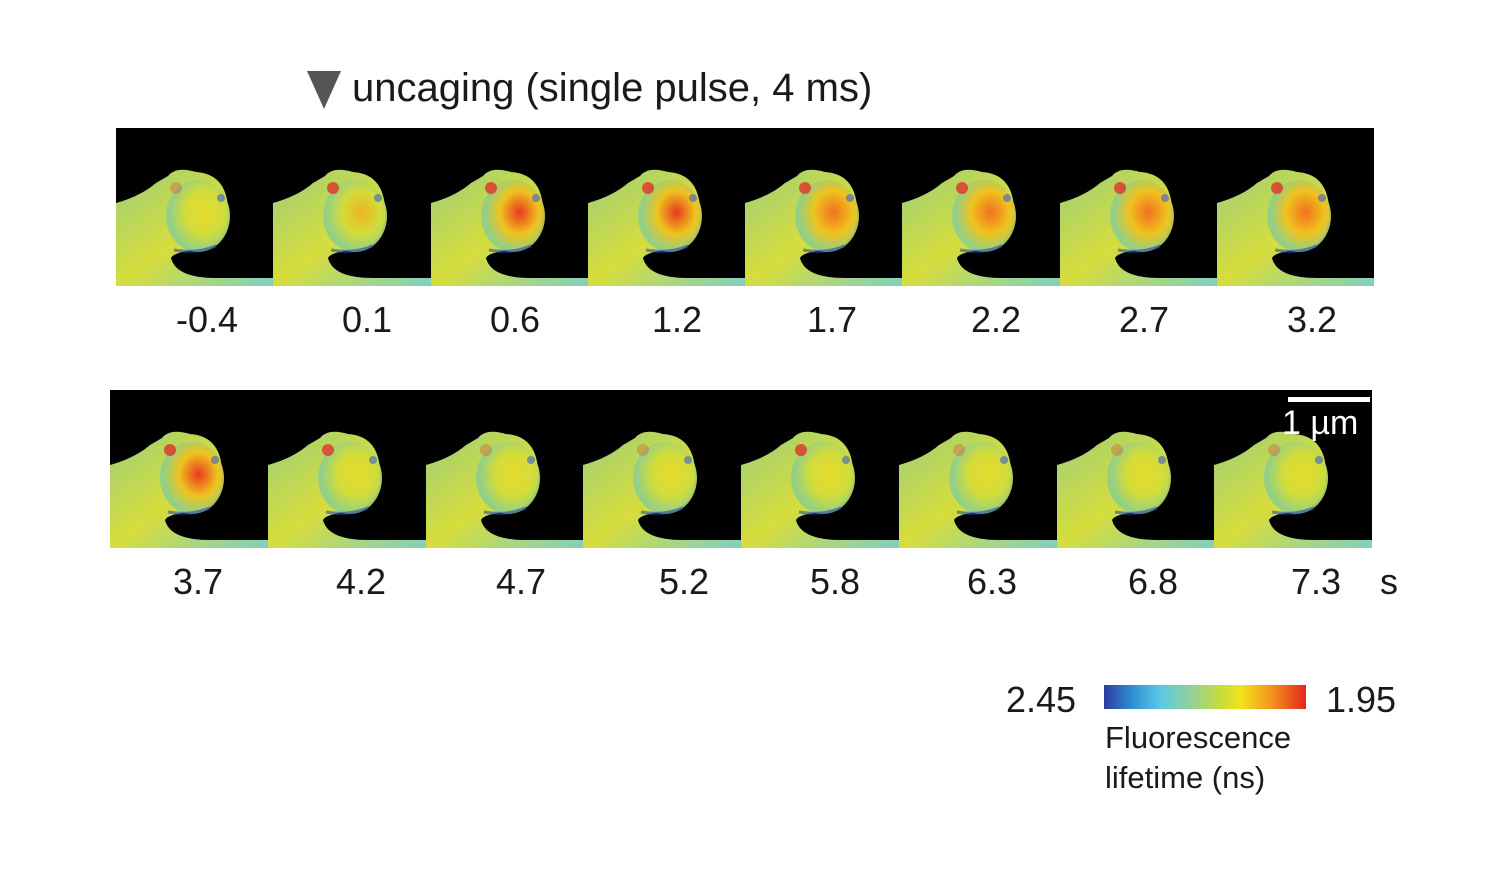 The width and height of the screenshot is (1500, 875). I want to click on time-label: 3.7, so click(198, 581).